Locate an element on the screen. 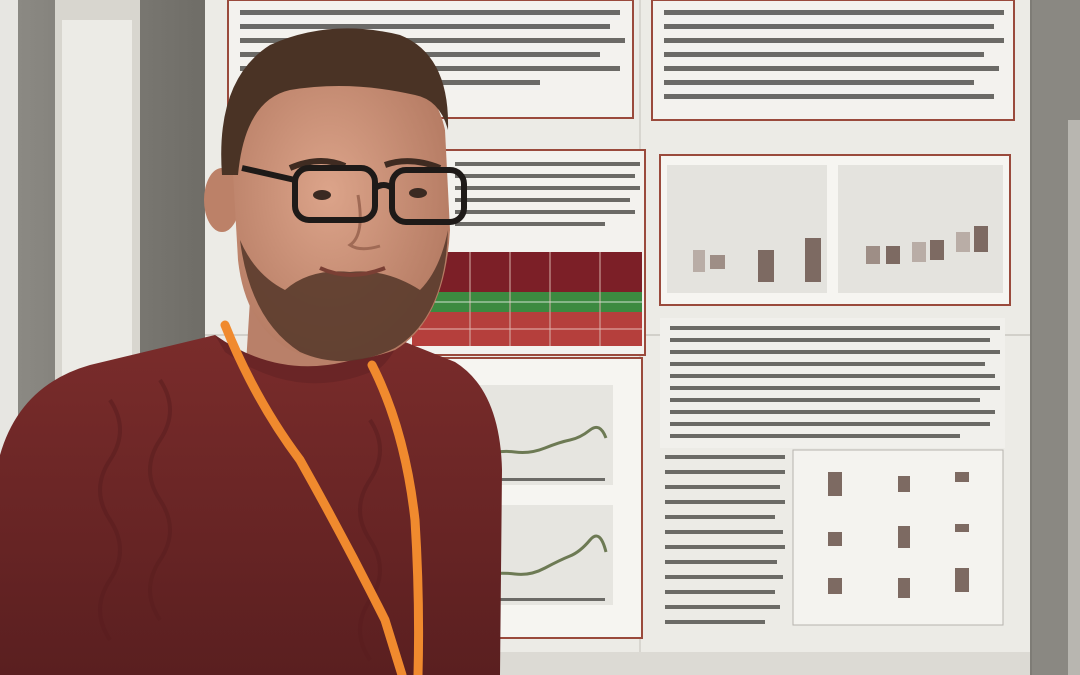 Image resolution: width=1080 pixels, height=675 pixels. ear is located at coordinates (222, 200).